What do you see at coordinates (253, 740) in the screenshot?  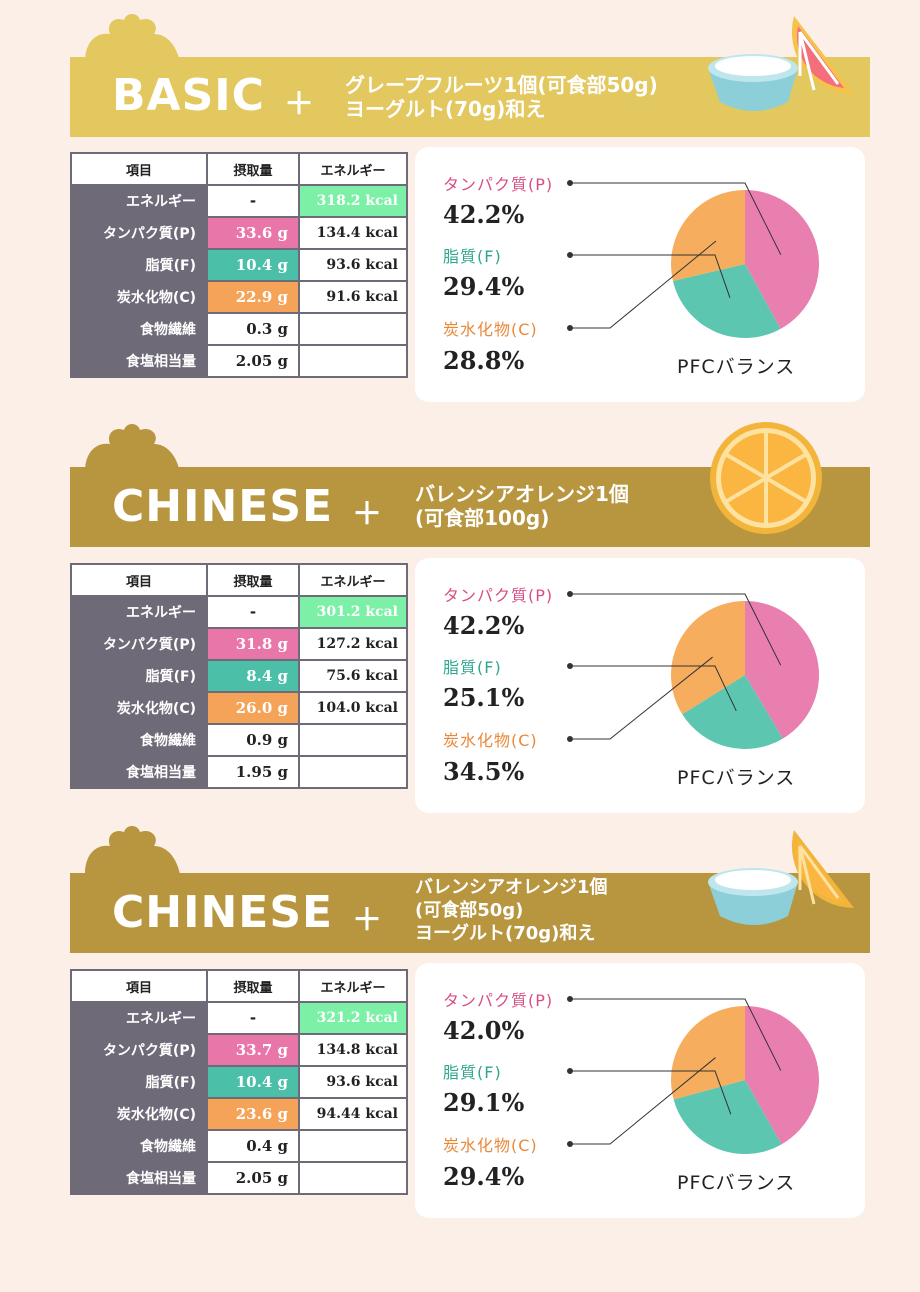 I see `amount-cell: 0.9 g` at bounding box center [253, 740].